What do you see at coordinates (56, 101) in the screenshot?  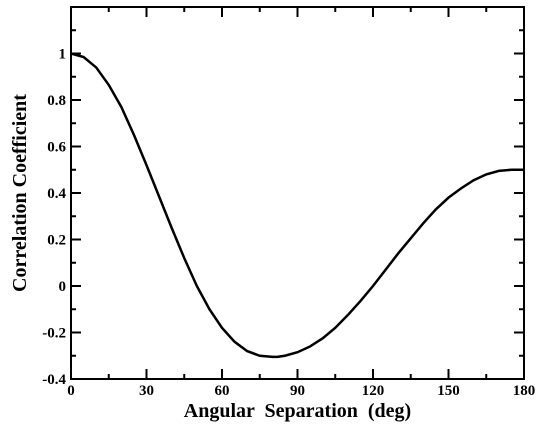 I see `y-tick-label: 0.8` at bounding box center [56, 101].